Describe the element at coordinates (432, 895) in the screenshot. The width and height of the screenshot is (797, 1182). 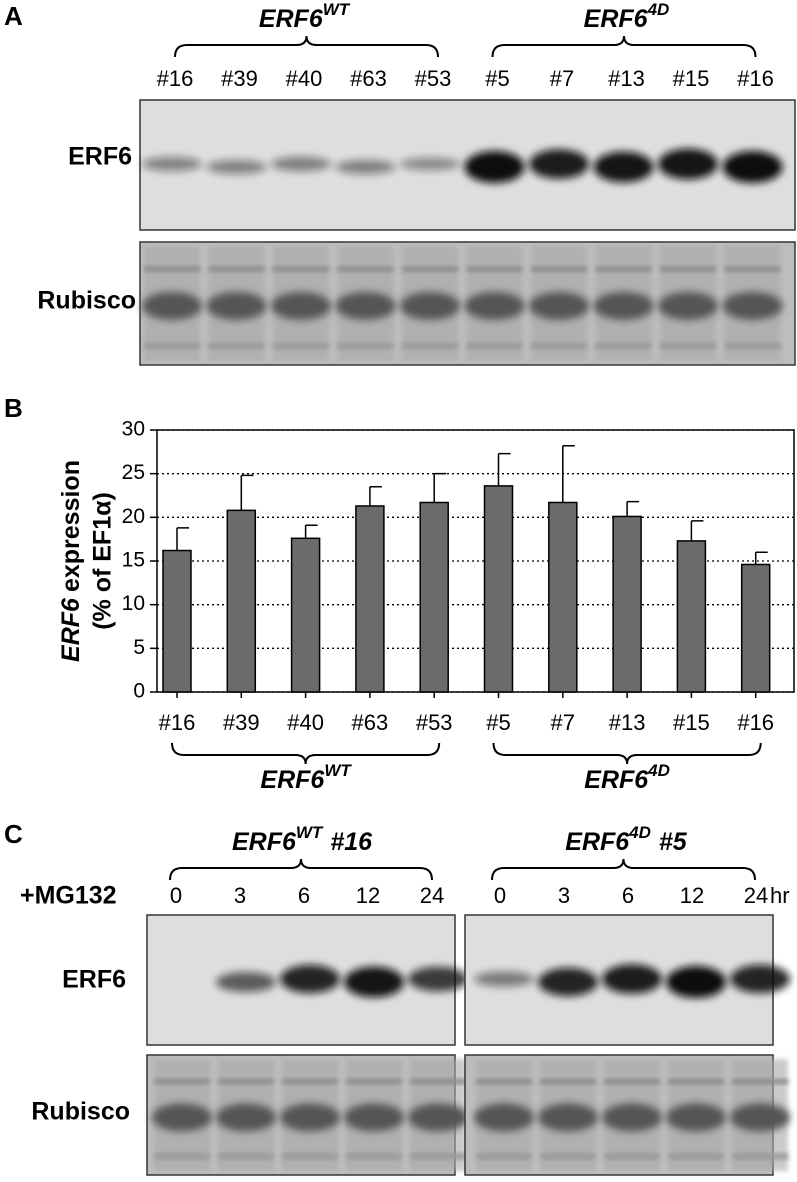
I see `time-label: 24` at that location.